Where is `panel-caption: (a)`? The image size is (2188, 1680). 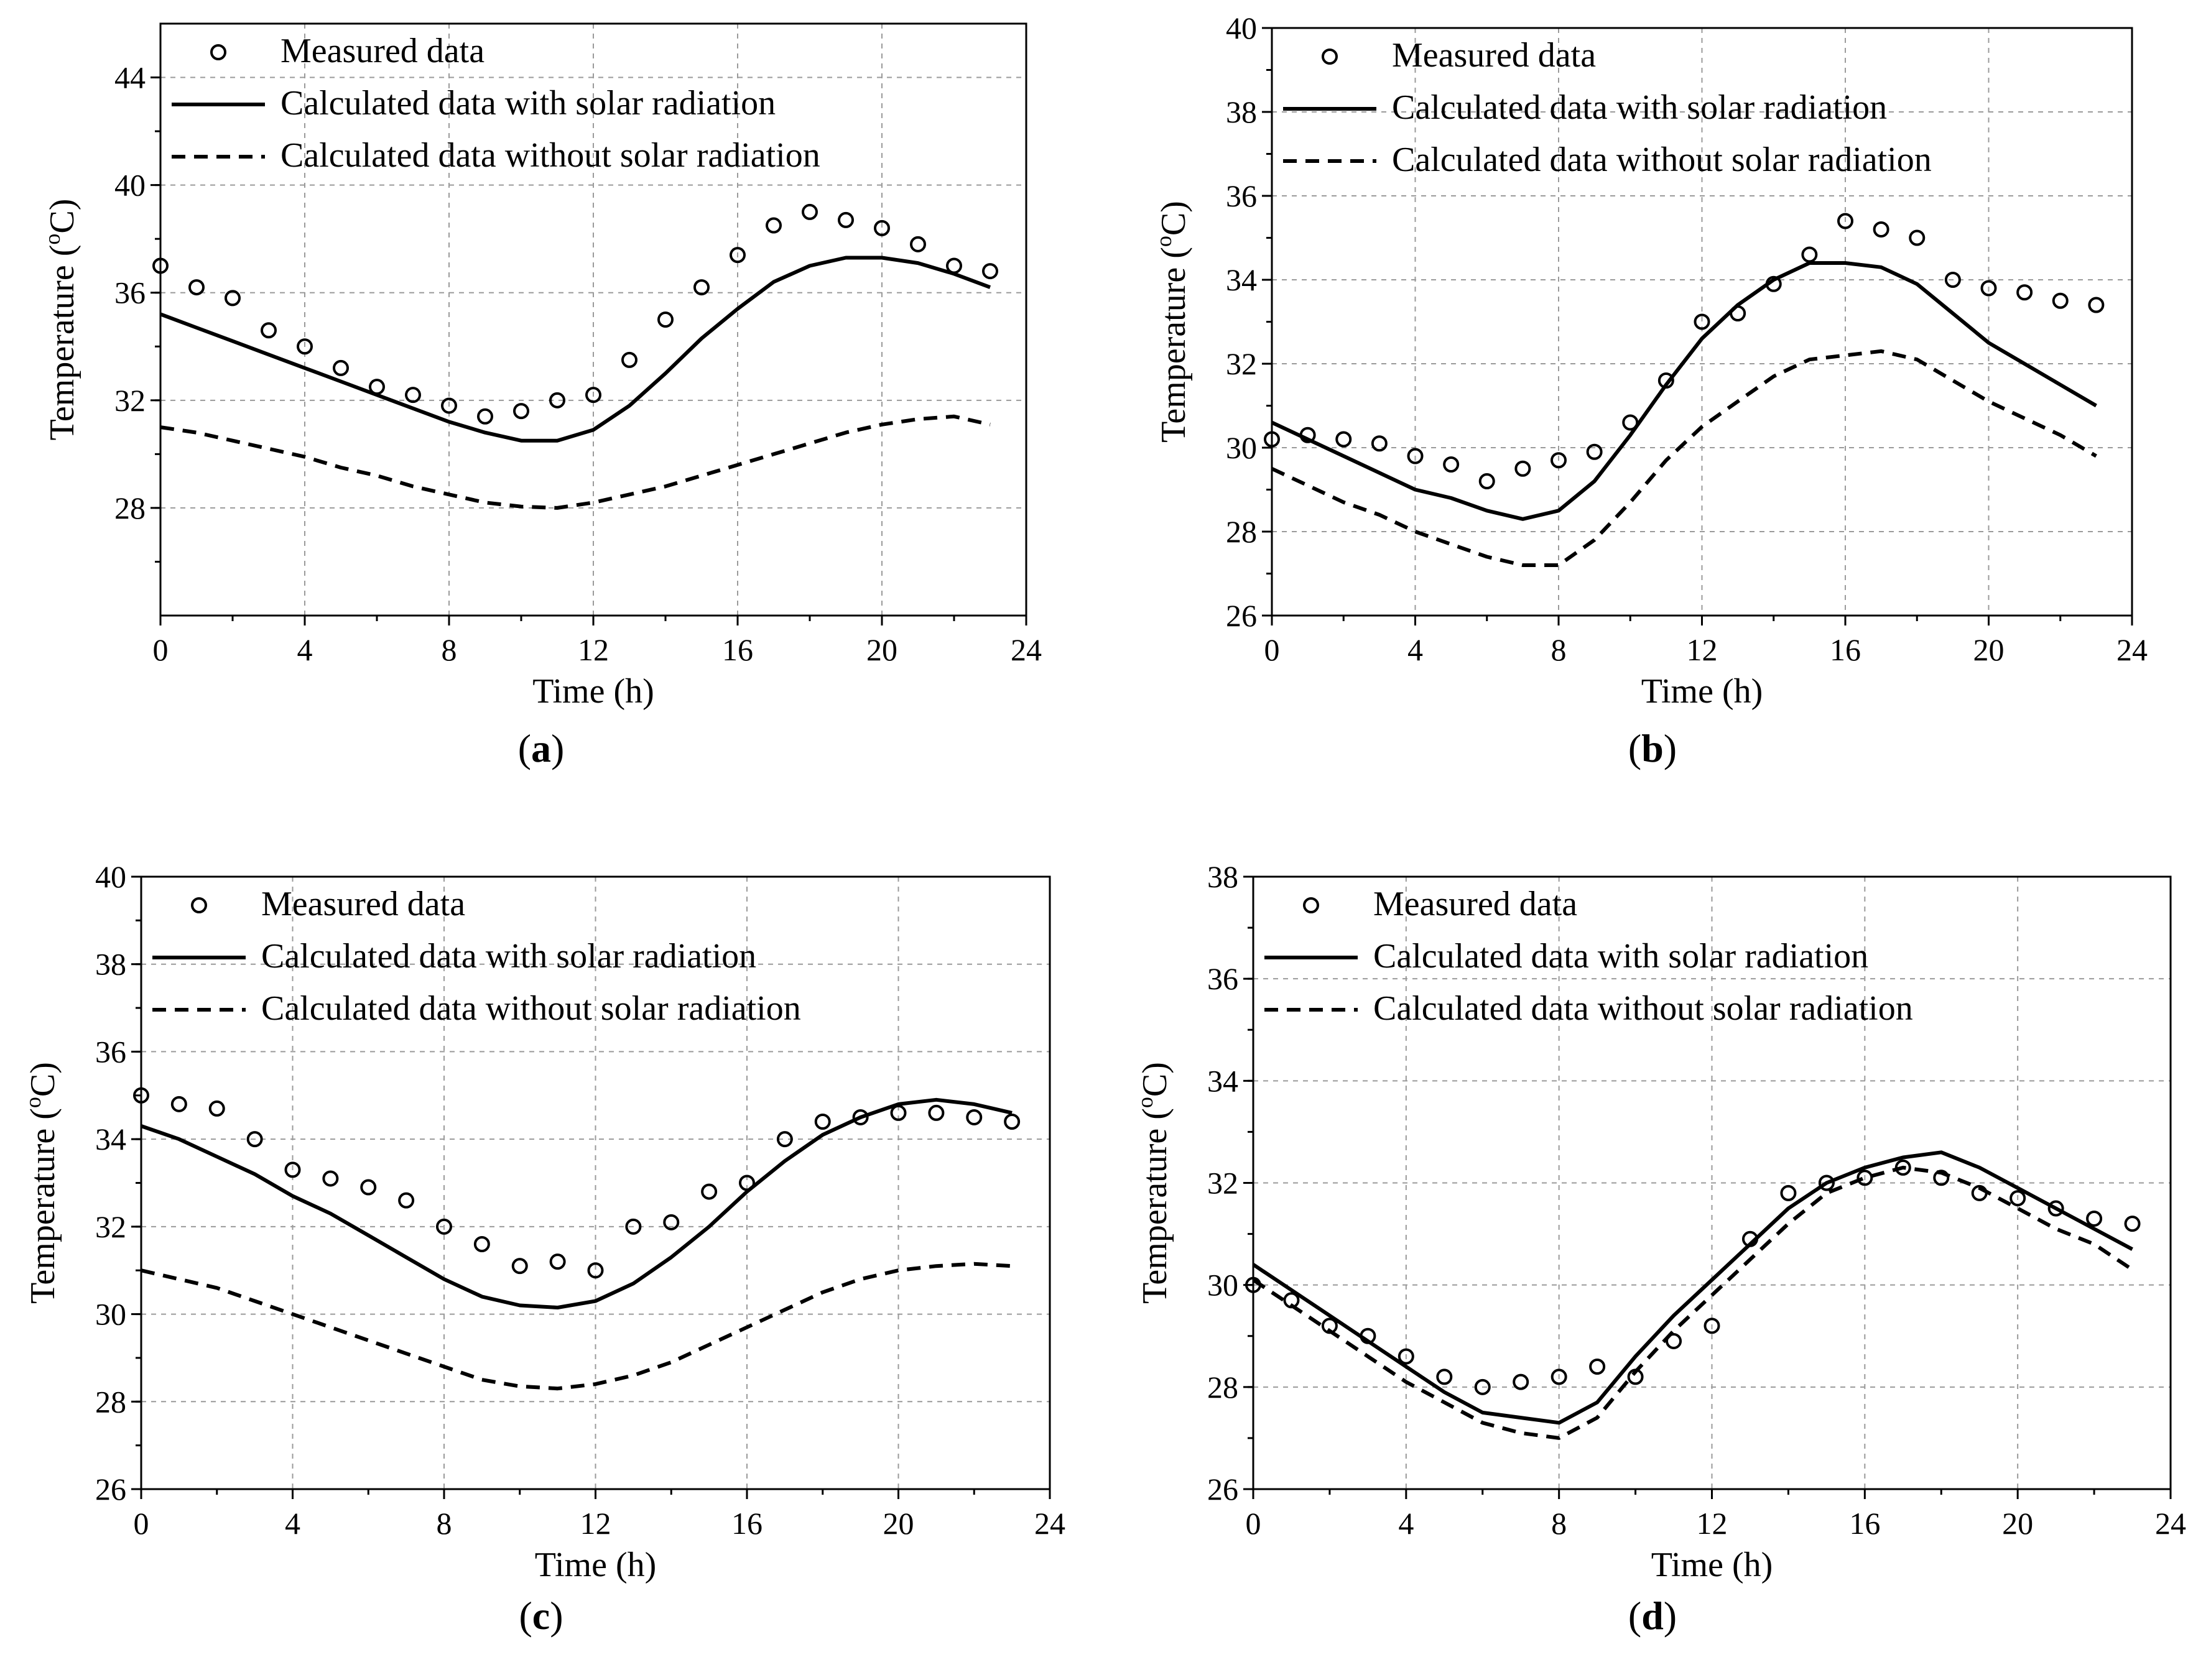
panel-caption: (a) is located at coordinates (542, 748).